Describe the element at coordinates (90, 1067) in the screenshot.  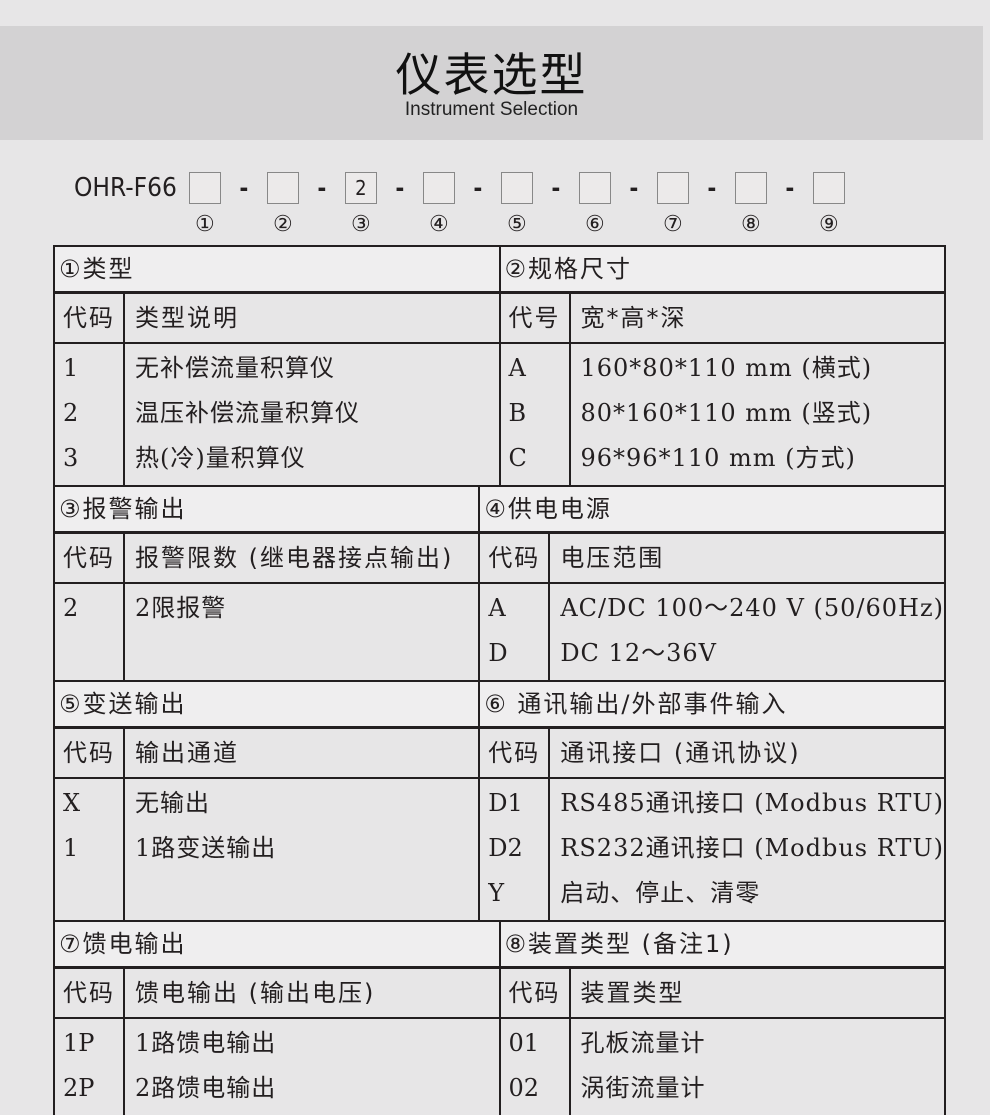
I see `code-column: 1P 2P` at that location.